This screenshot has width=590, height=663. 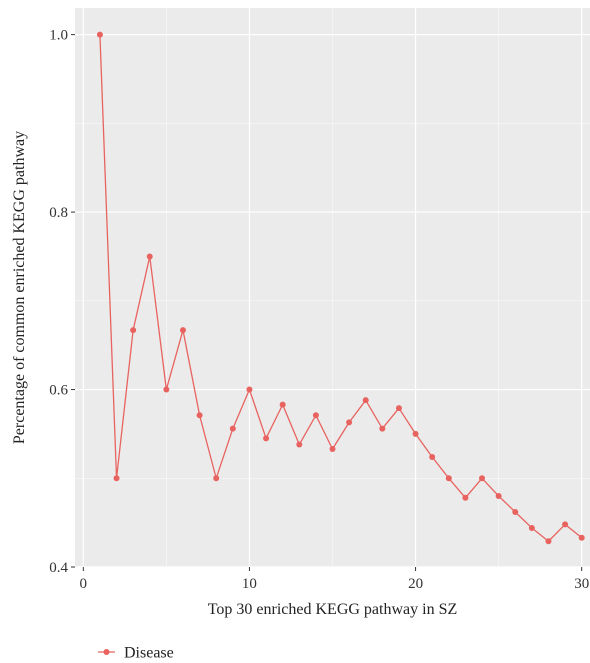 What do you see at coordinates (149, 653) in the screenshot?
I see `legend-label-disease: Disease` at bounding box center [149, 653].